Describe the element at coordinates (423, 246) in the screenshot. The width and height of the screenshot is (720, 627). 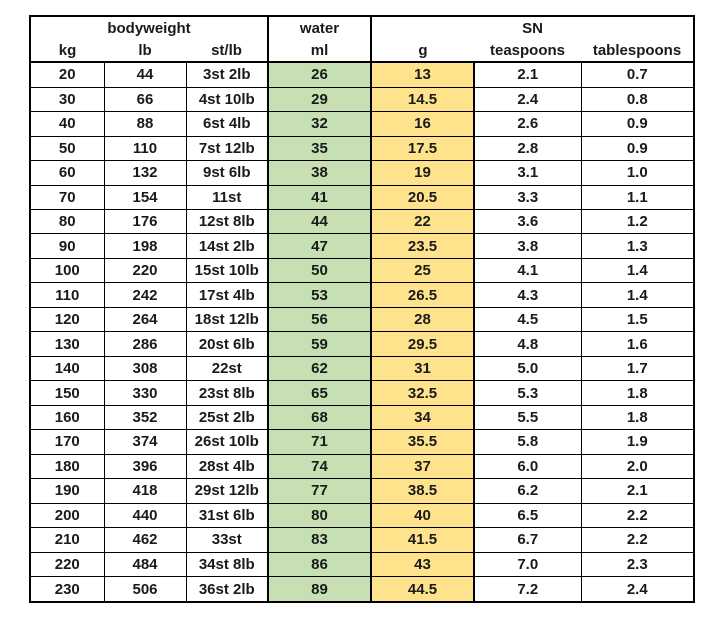
I see `cell-g: 23.5` at that location.